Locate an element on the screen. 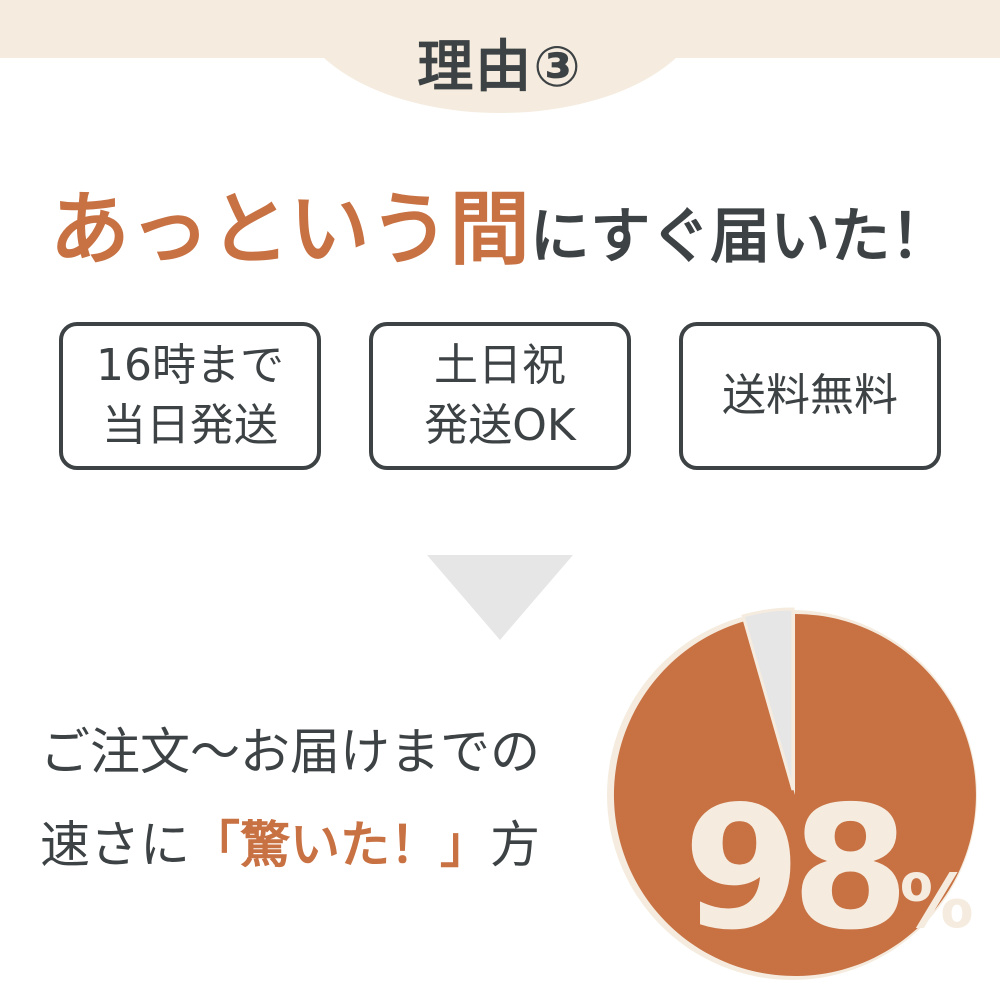  badge-weekend: 土日祝 発送OK is located at coordinates (500, 396).